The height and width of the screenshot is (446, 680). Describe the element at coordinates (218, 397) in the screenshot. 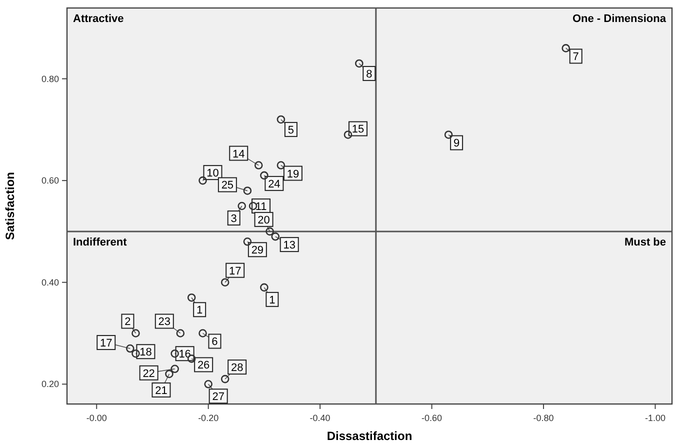

I see `annotation: 27` at that location.